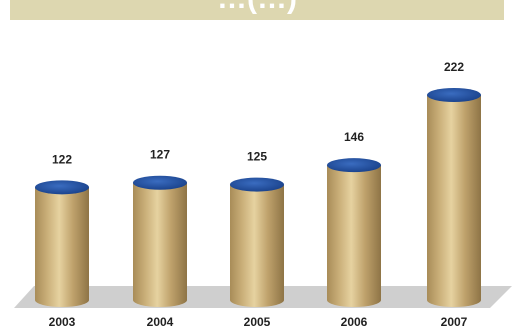 The width and height of the screenshot is (521, 334). I want to click on bar-2006, so click(354, 236).